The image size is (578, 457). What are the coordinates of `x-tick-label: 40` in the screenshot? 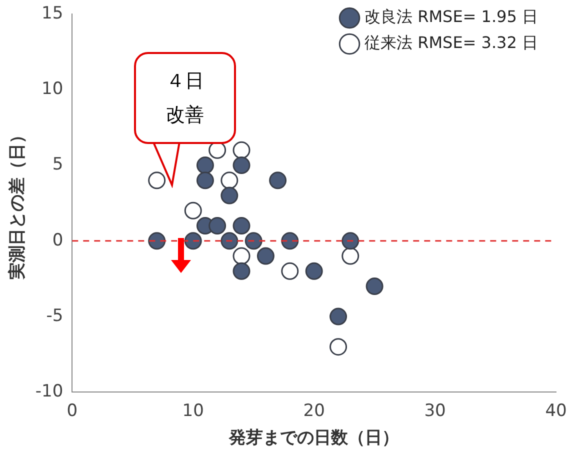 It's located at (556, 410).